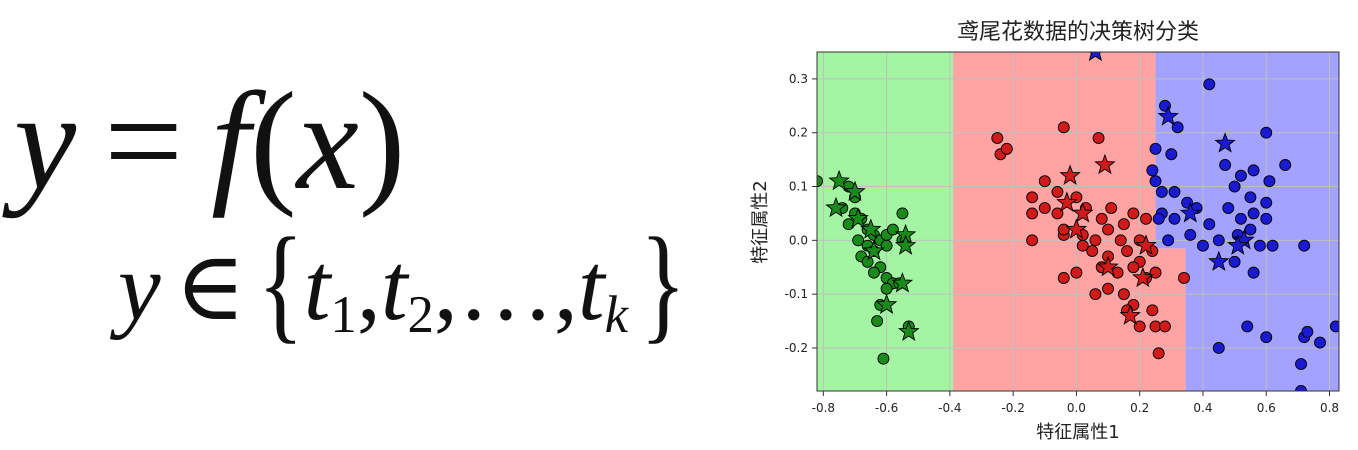 The height and width of the screenshot is (450, 1358). Describe the element at coordinates (209, 142) in the screenshot. I see `formula-function: y = f(x)` at that location.